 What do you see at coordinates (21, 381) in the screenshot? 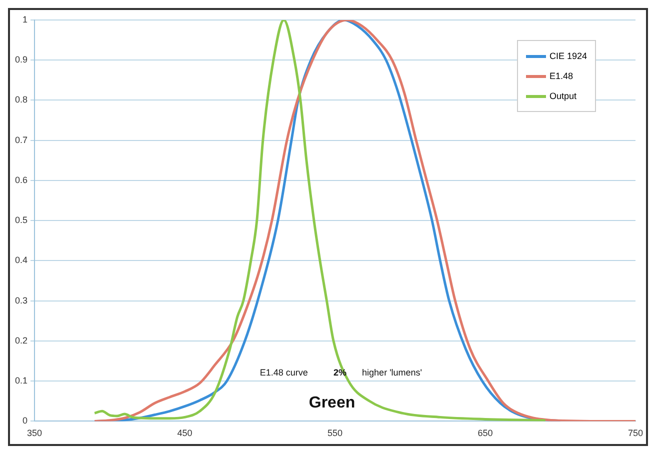
I see `y-tick-label: 0.1` at bounding box center [21, 381].